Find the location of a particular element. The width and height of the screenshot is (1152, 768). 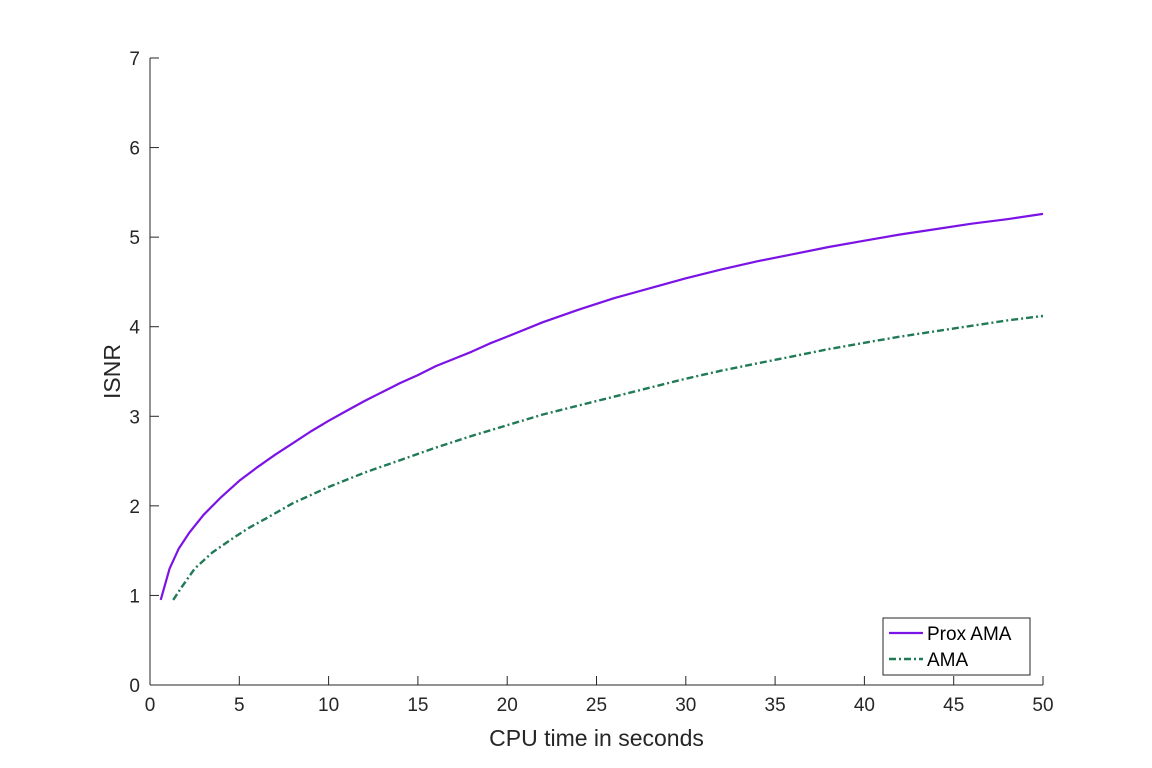

y-tick-label: 0 is located at coordinates (134, 686).